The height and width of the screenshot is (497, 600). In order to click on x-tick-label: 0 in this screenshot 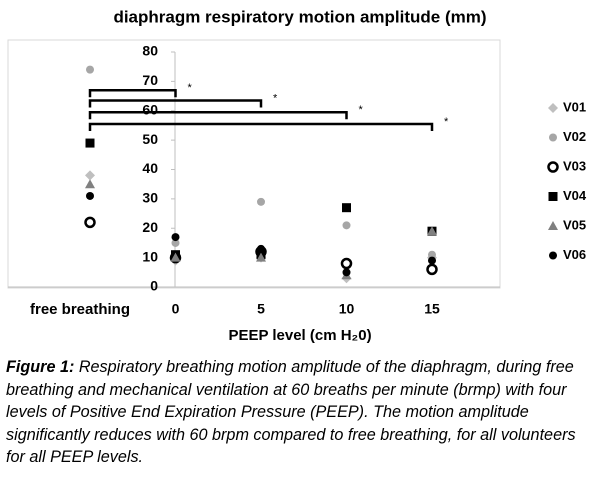, I will do `click(176, 309)`.